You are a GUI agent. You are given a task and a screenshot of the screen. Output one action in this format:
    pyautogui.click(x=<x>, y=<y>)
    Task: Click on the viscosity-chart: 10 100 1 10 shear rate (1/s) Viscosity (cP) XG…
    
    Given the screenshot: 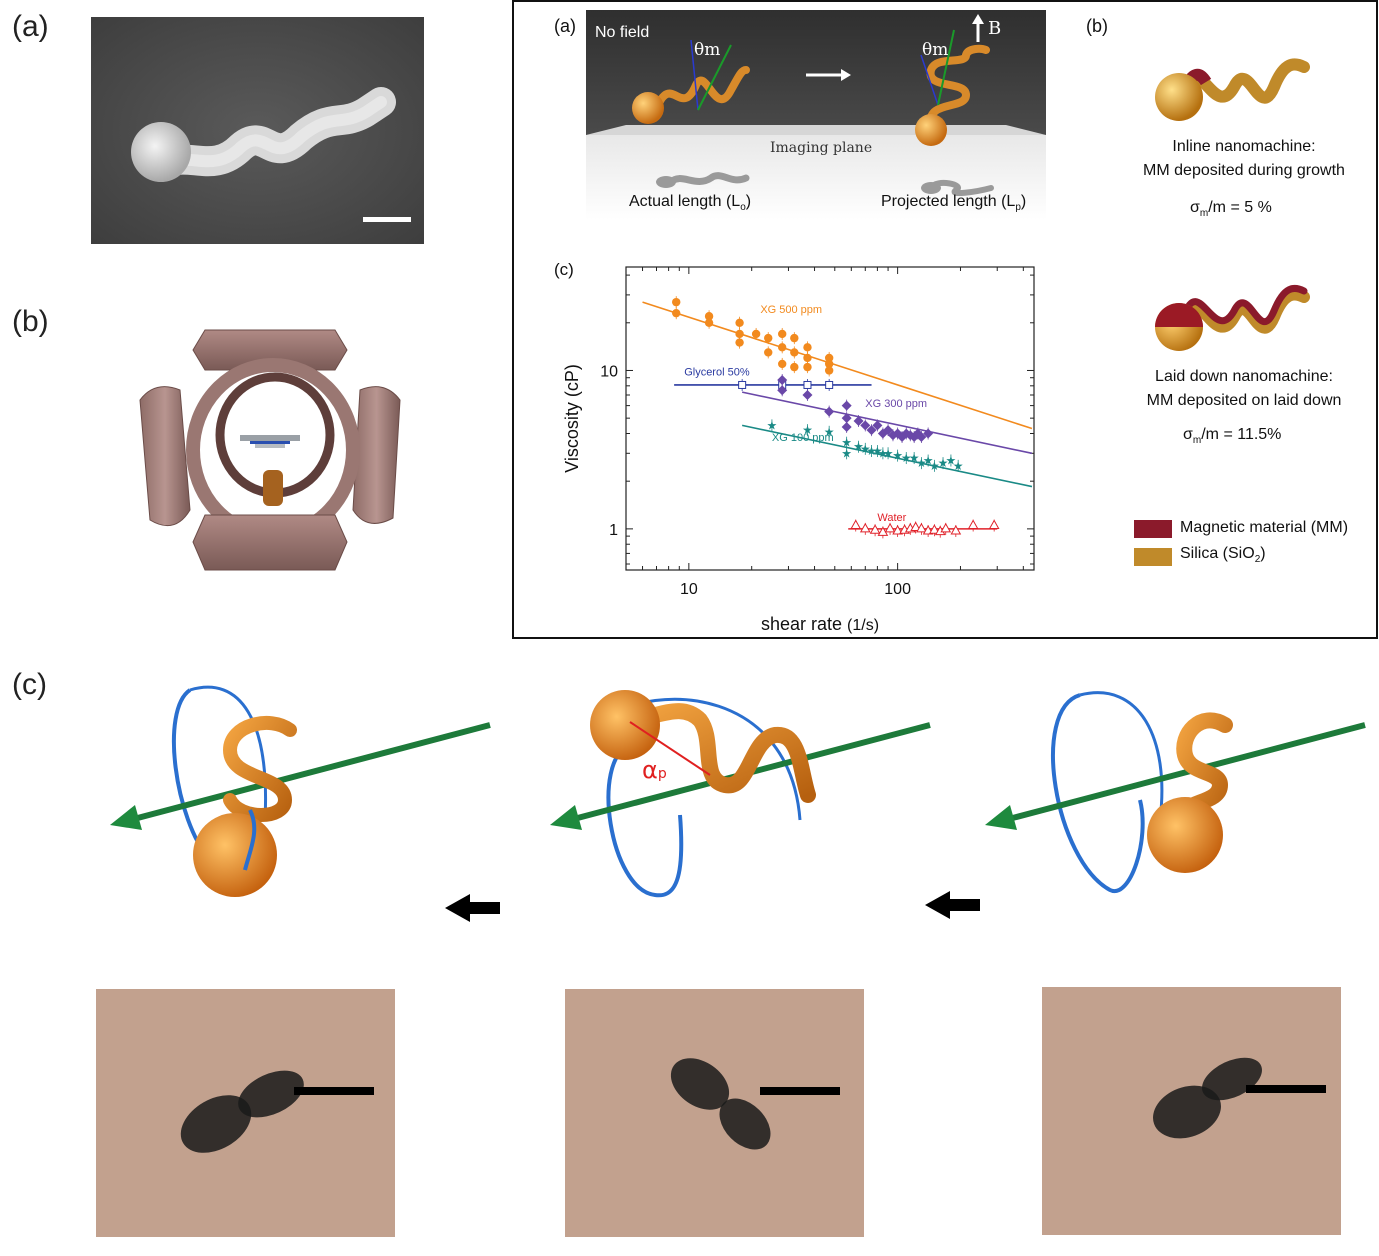 What is the action you would take?
    pyautogui.click(x=798, y=450)
    